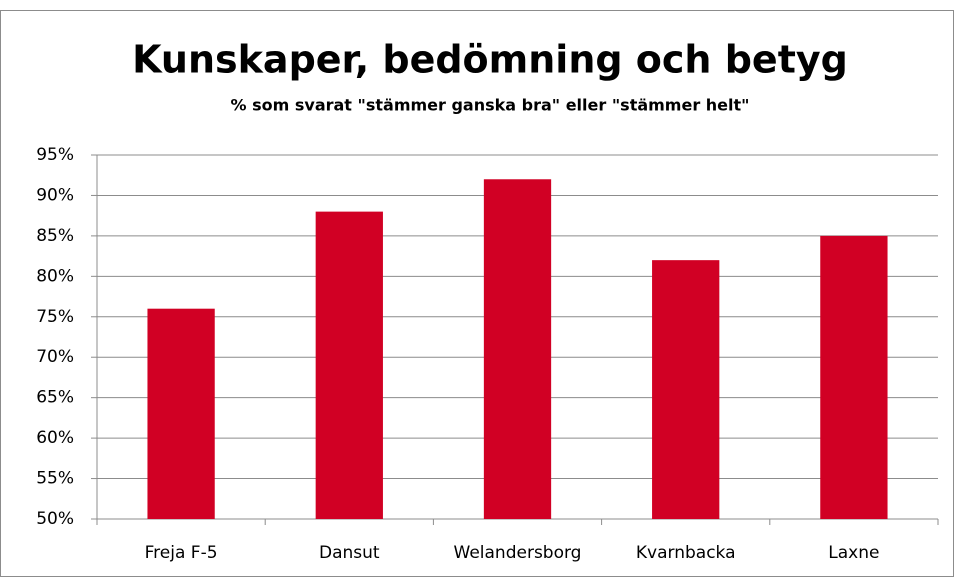  Describe the element at coordinates (349, 553) in the screenshot. I see `x-tick-label: Dansut` at that location.